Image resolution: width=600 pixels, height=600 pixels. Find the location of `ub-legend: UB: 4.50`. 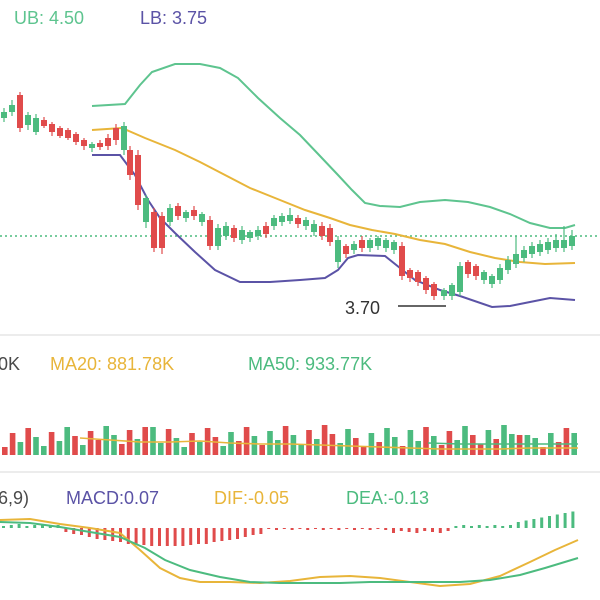

ub-legend: UB: 4.50 is located at coordinates (49, 18).